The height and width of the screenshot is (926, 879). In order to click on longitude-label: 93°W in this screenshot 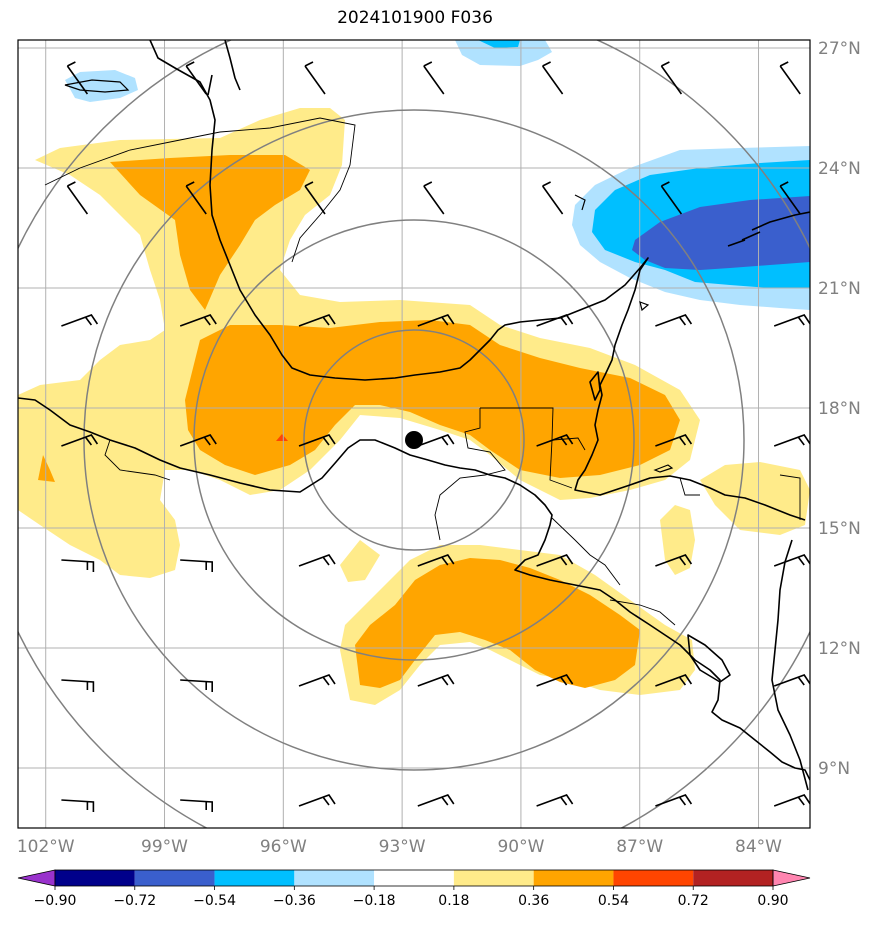, I will do `click(402, 847)`.